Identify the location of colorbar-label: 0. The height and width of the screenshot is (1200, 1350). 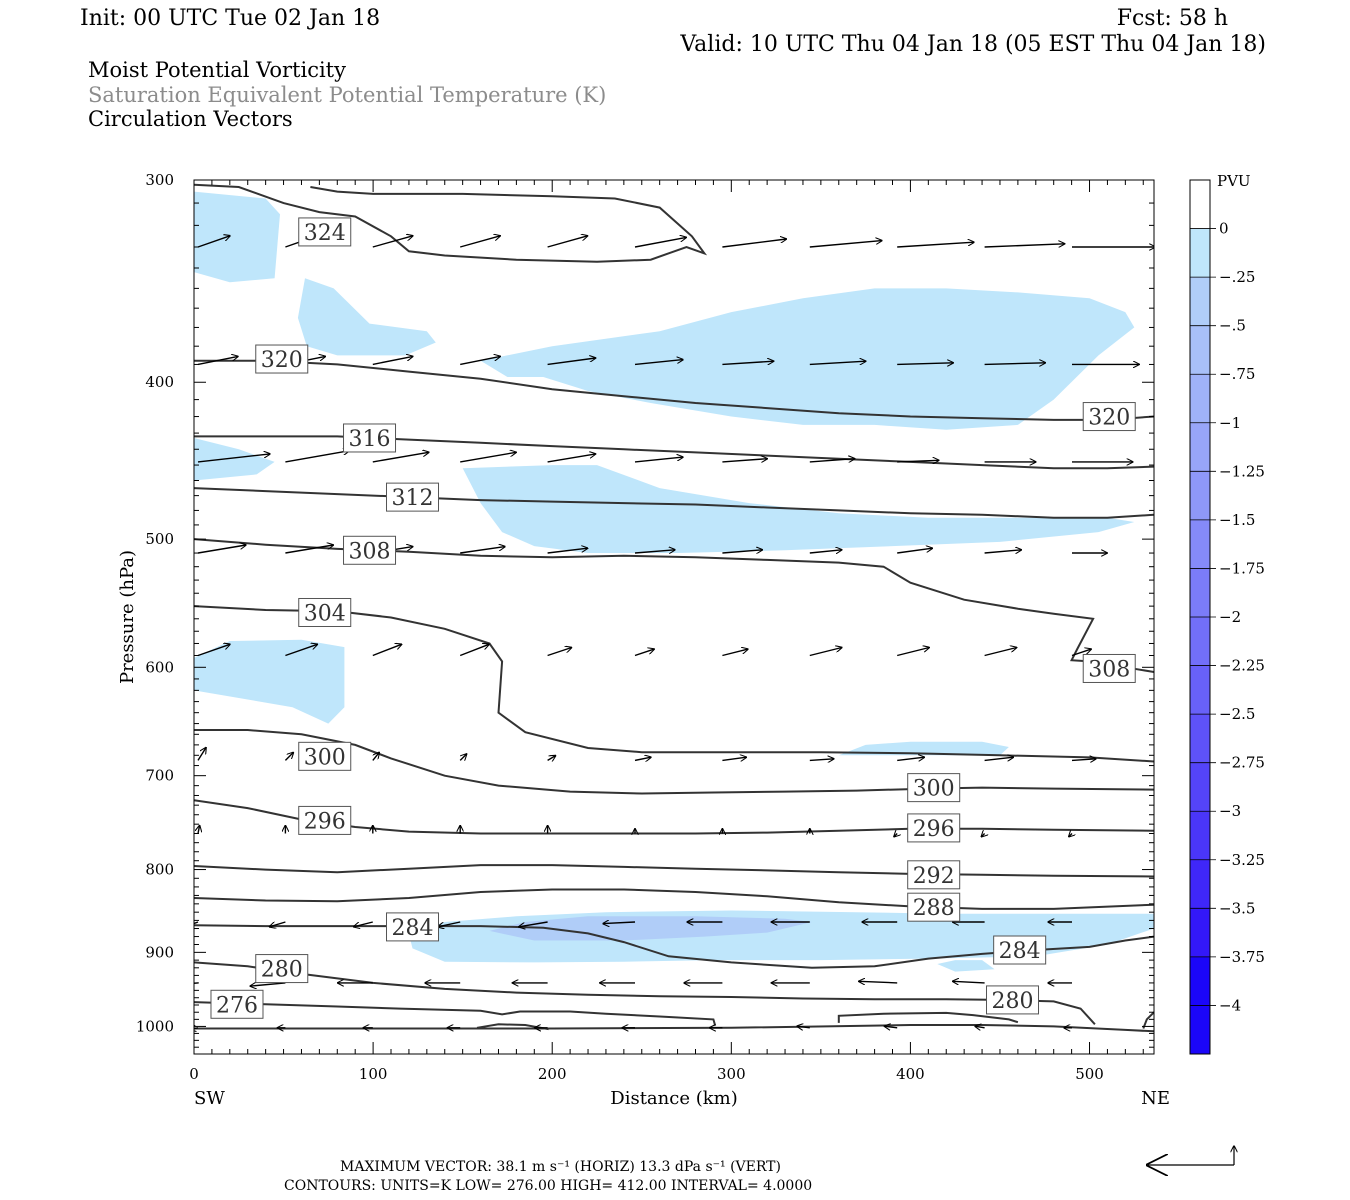
(1224, 229).